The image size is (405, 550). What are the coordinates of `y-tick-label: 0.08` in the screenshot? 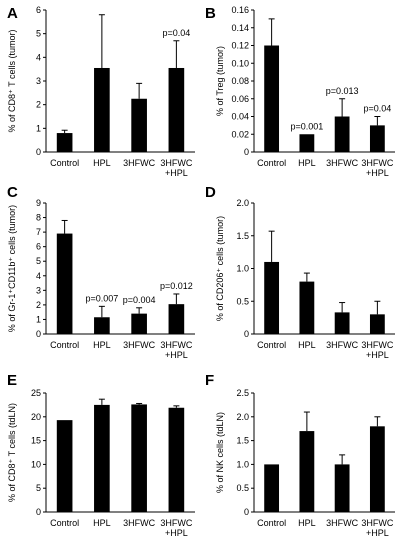 It's located at (240, 81).